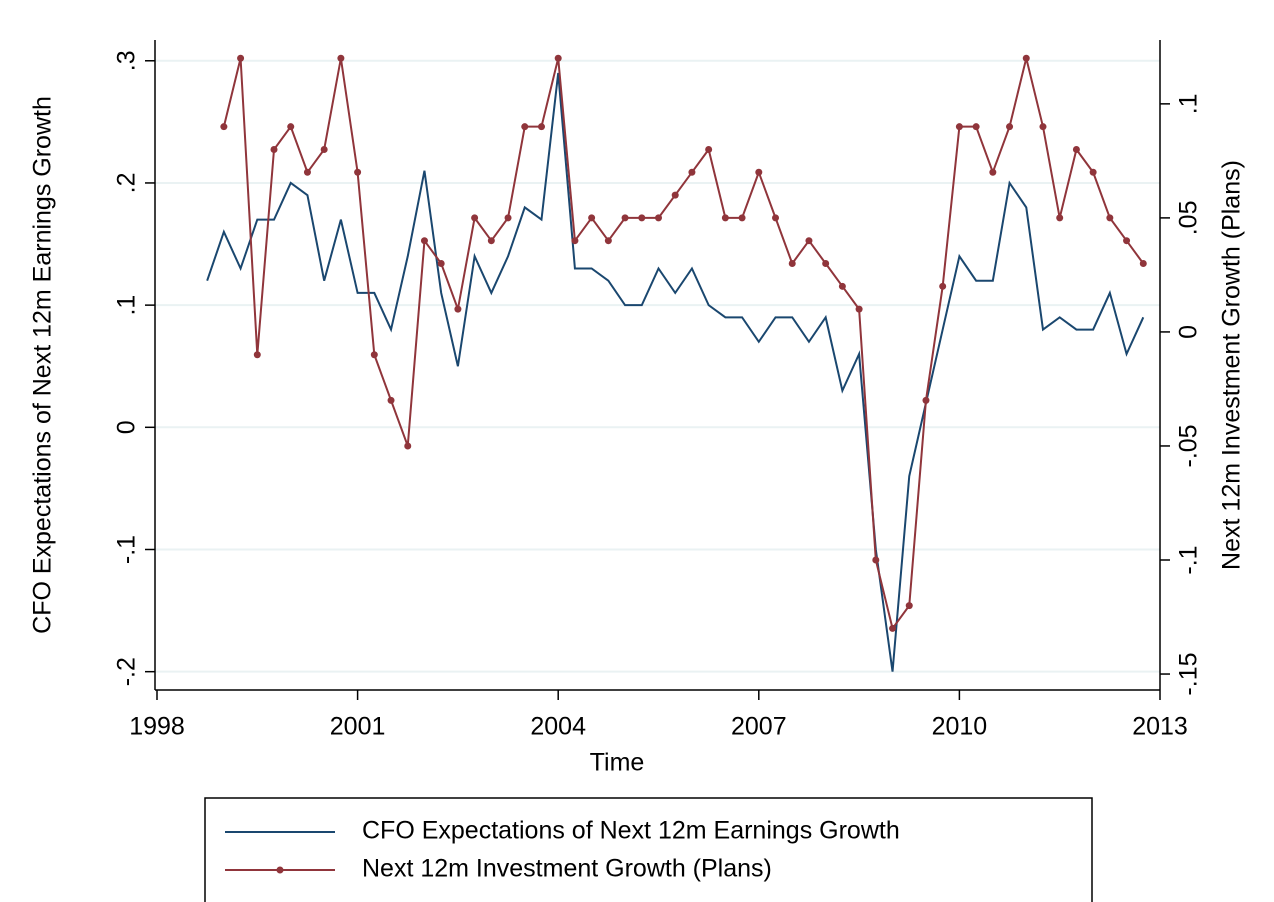 The width and height of the screenshot is (1274, 902). I want to click on y-tick-label: .1, so click(127, 305).